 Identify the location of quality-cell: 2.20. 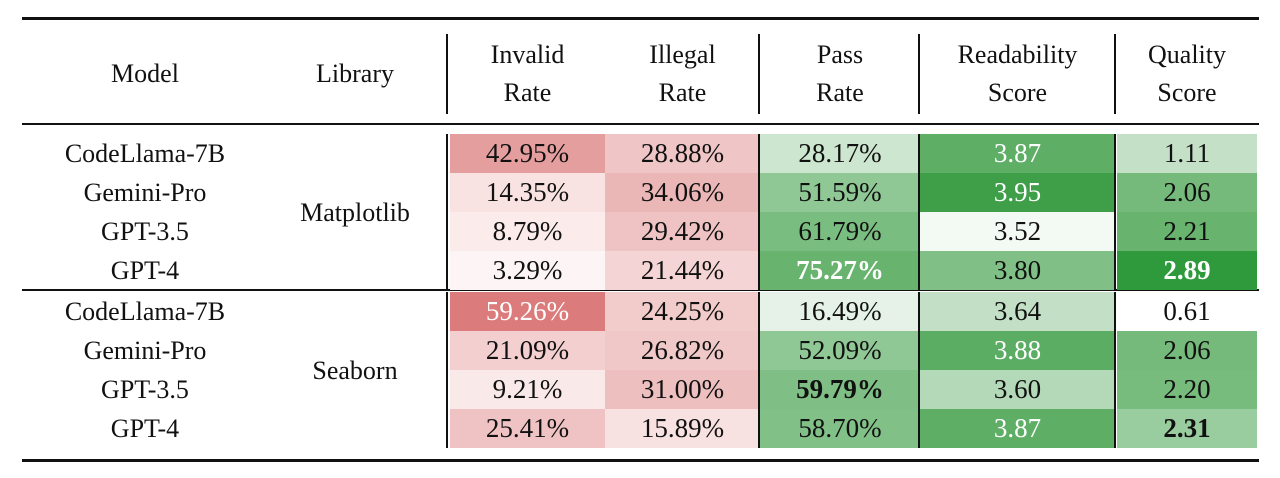
(1187, 389).